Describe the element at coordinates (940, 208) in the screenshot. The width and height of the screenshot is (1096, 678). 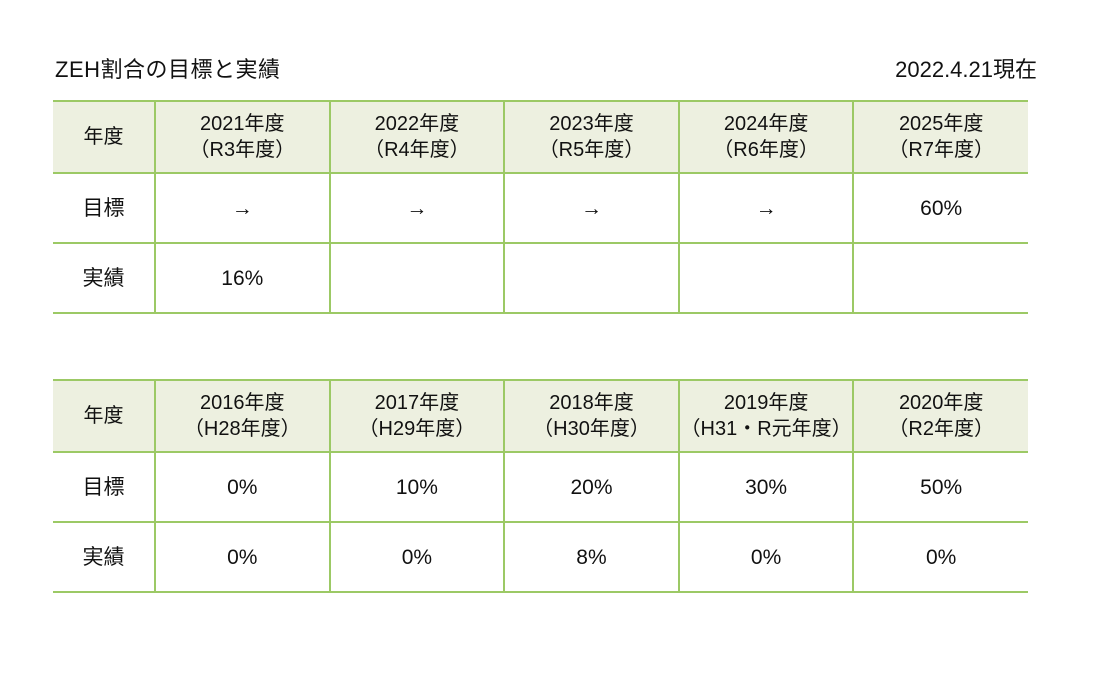
I see `value-cell: 60%` at that location.